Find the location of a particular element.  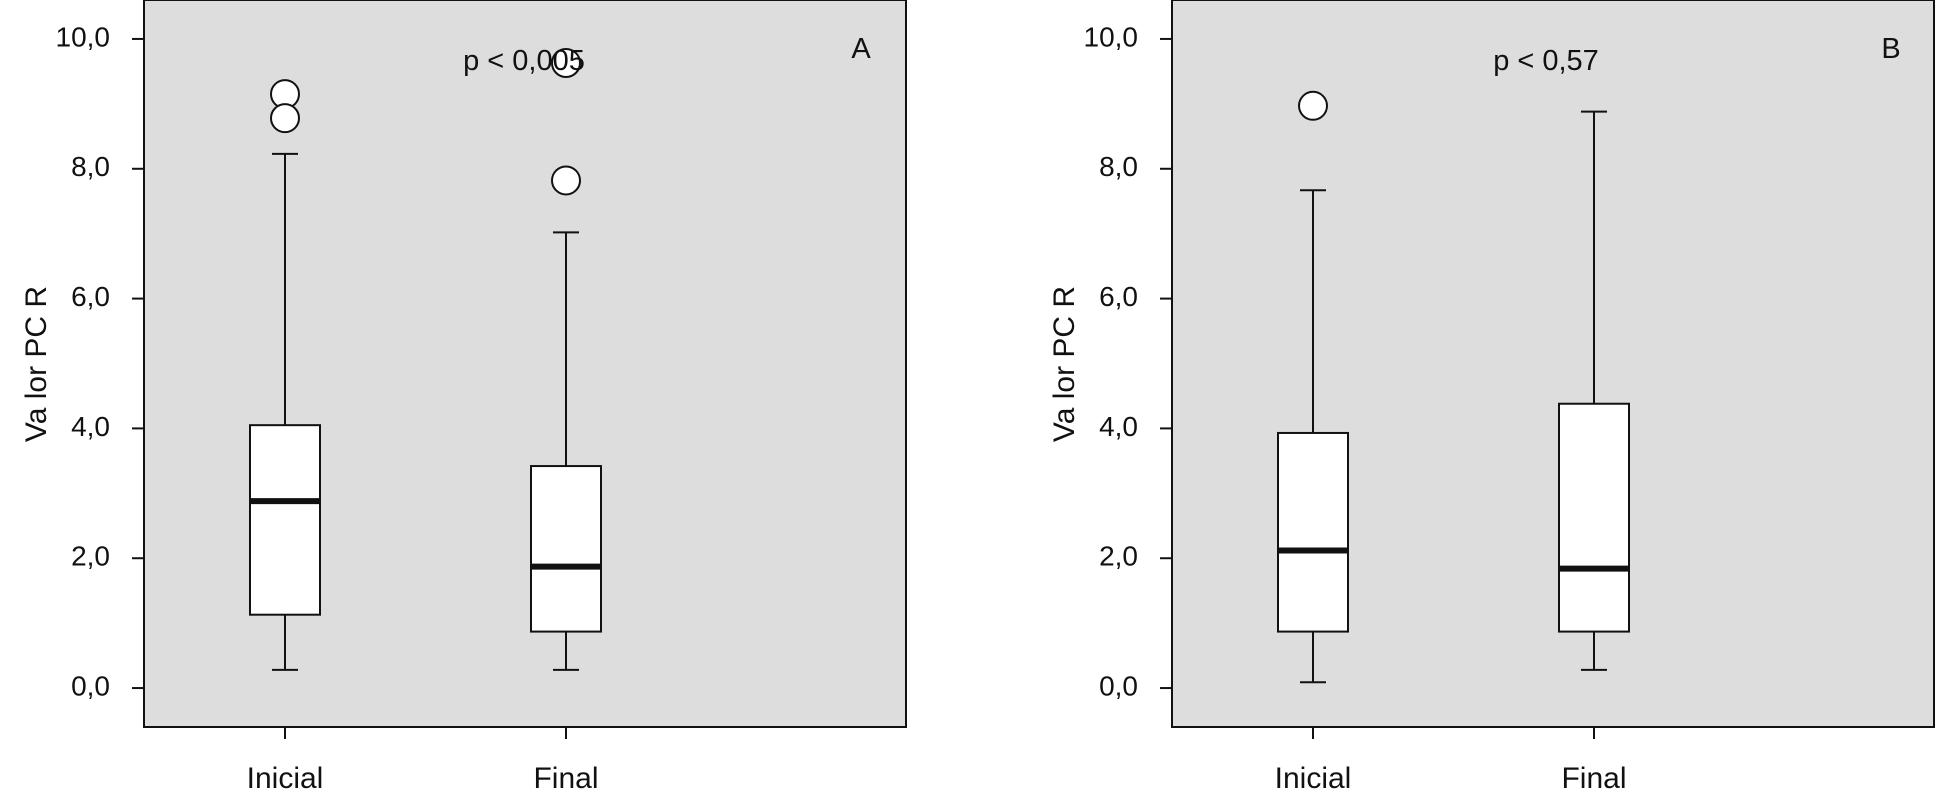

p-value-annotation: p < 0,005 is located at coordinates (524, 61).